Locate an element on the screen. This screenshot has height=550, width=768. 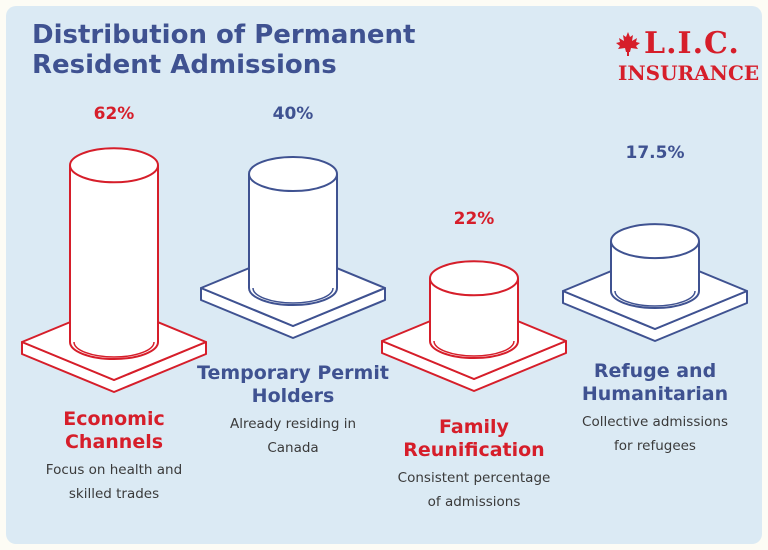
category-description: Already residing in Canada is located at coordinates (293, 436).